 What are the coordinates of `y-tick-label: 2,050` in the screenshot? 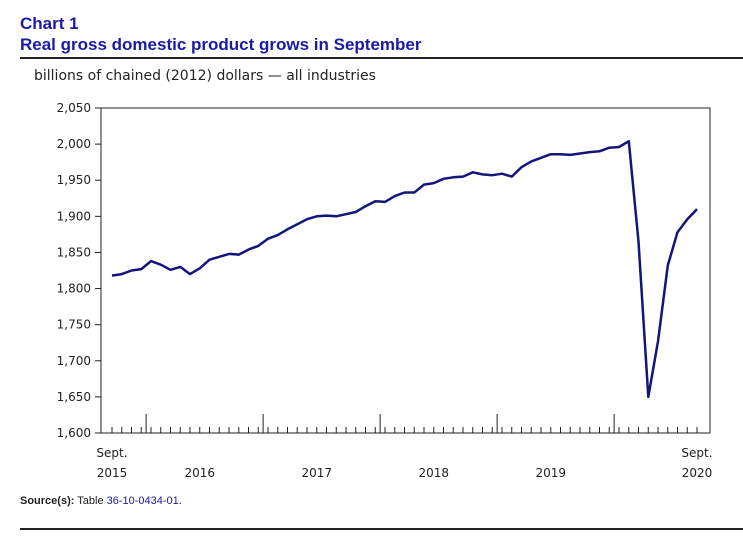 It's located at (74, 108).